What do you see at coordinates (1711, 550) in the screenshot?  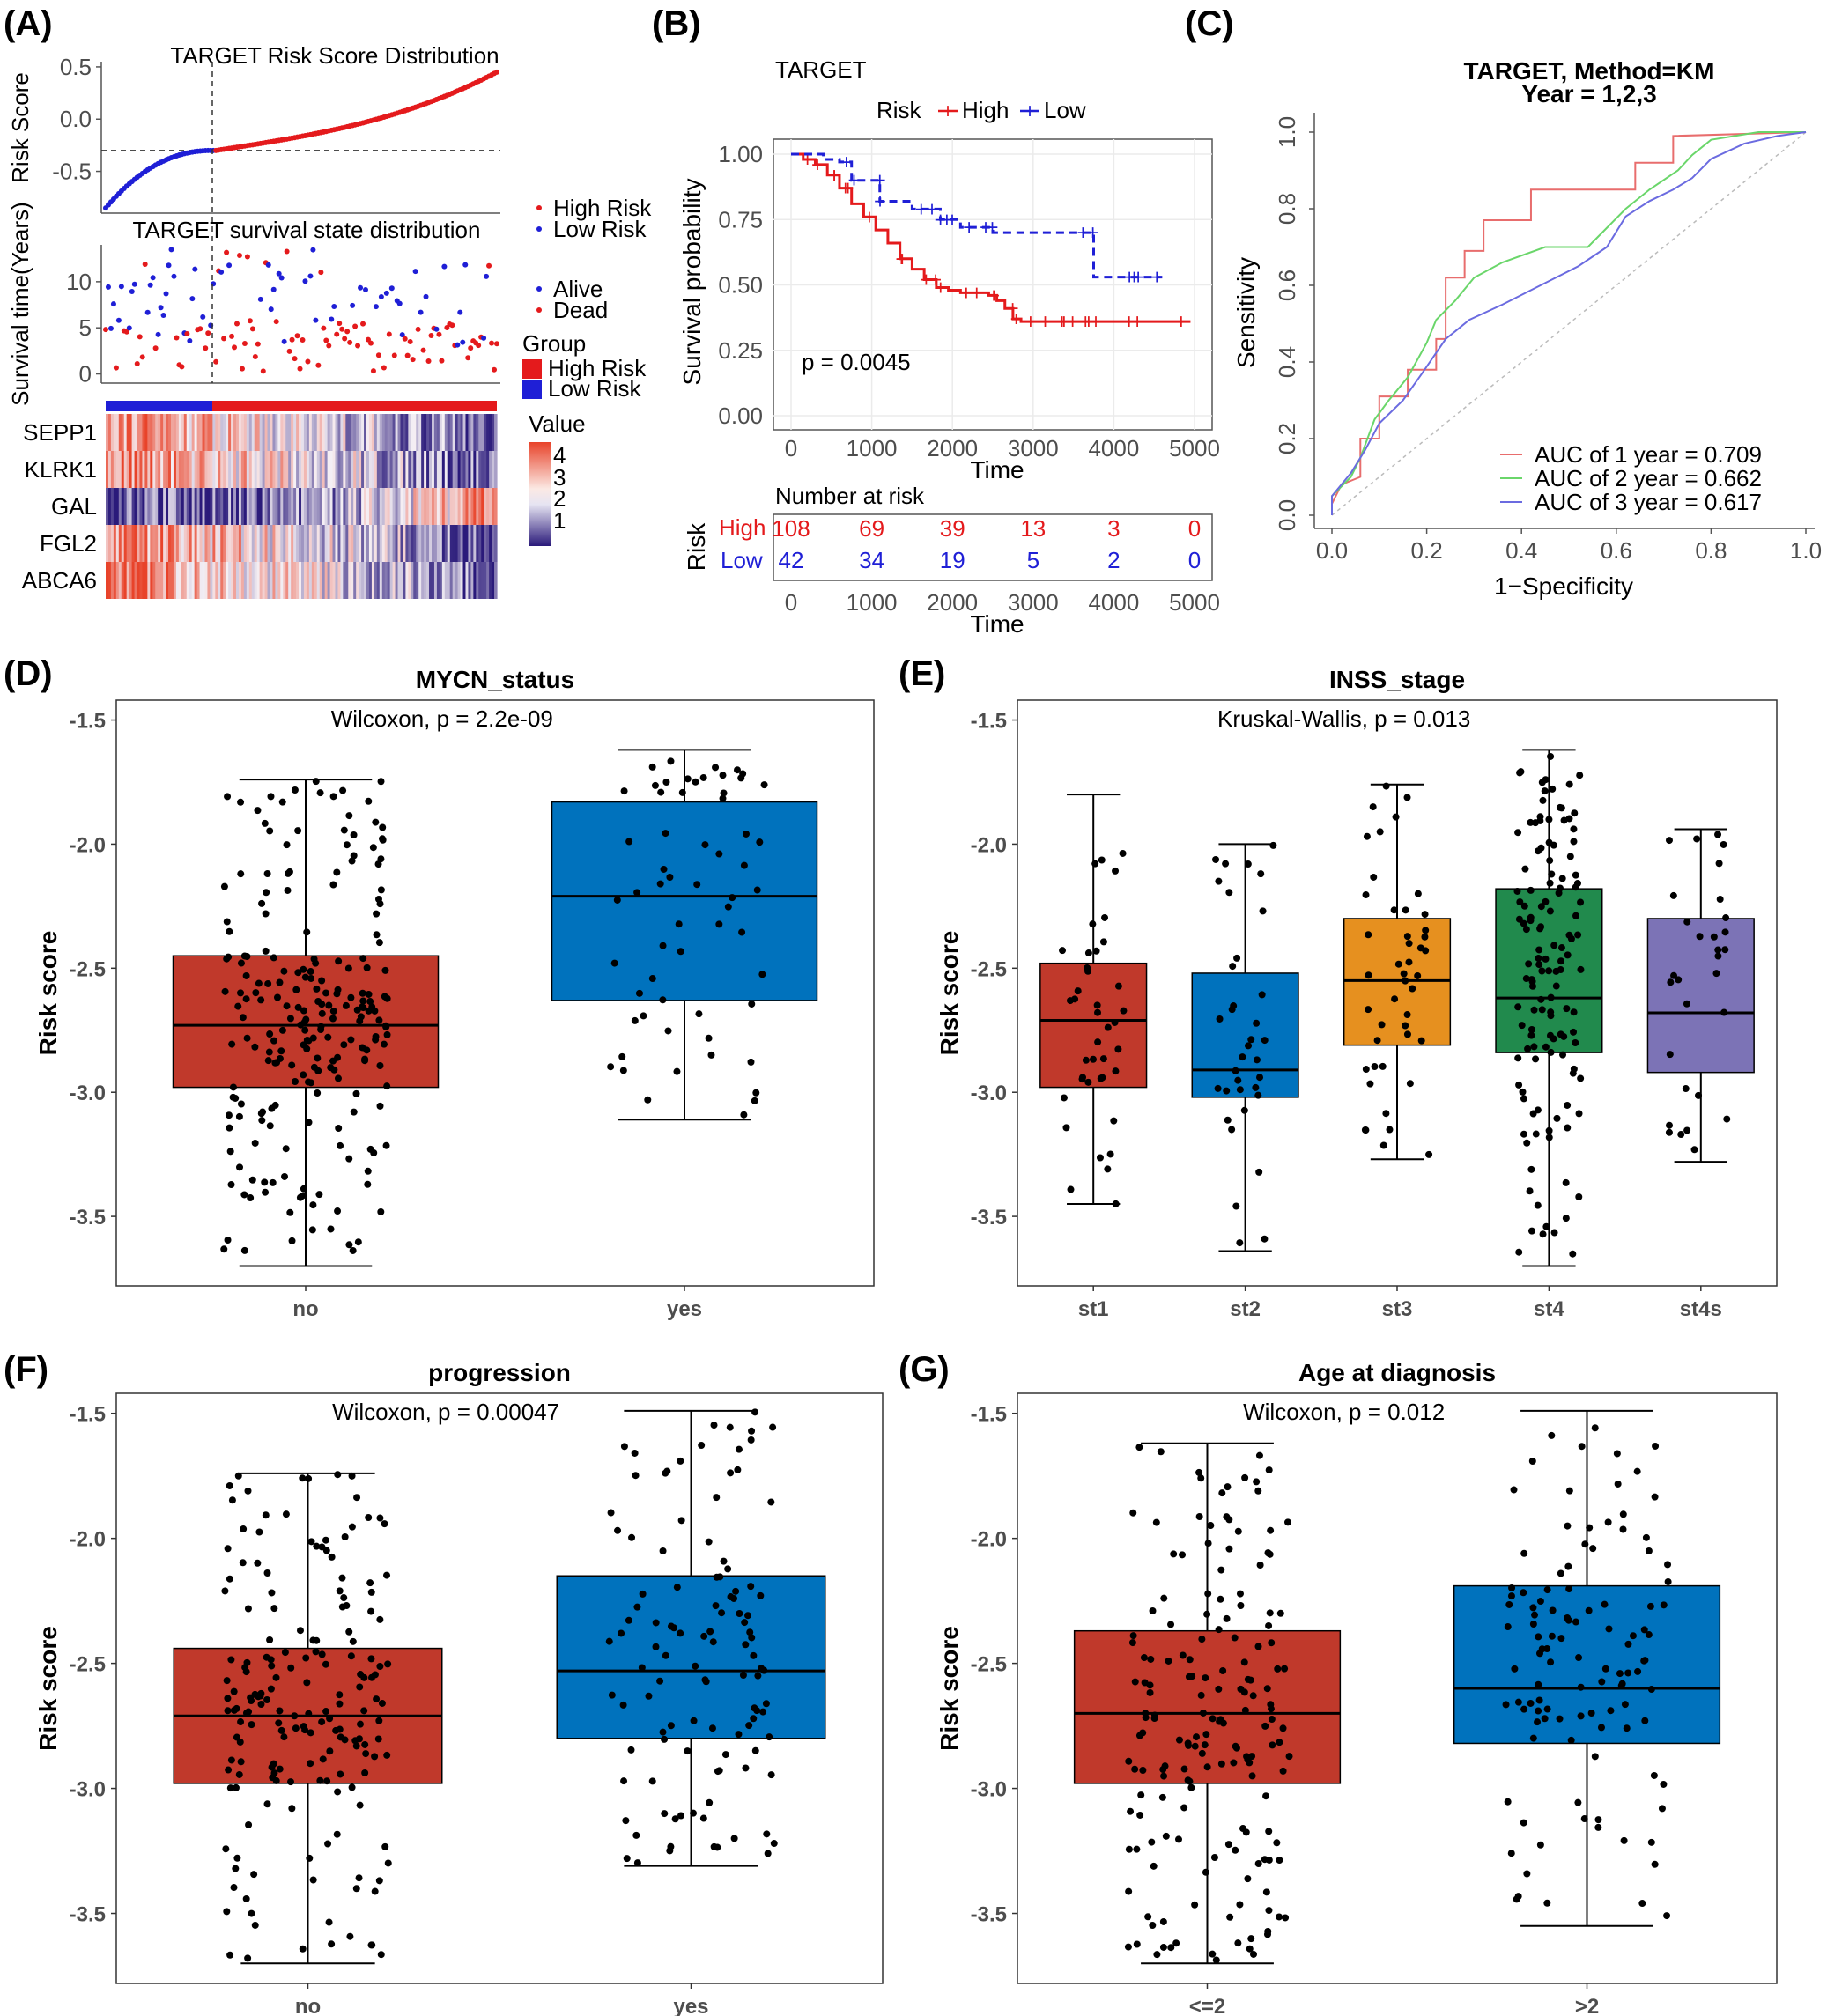 I see `roc-x-tick-label: 0.8` at bounding box center [1711, 550].